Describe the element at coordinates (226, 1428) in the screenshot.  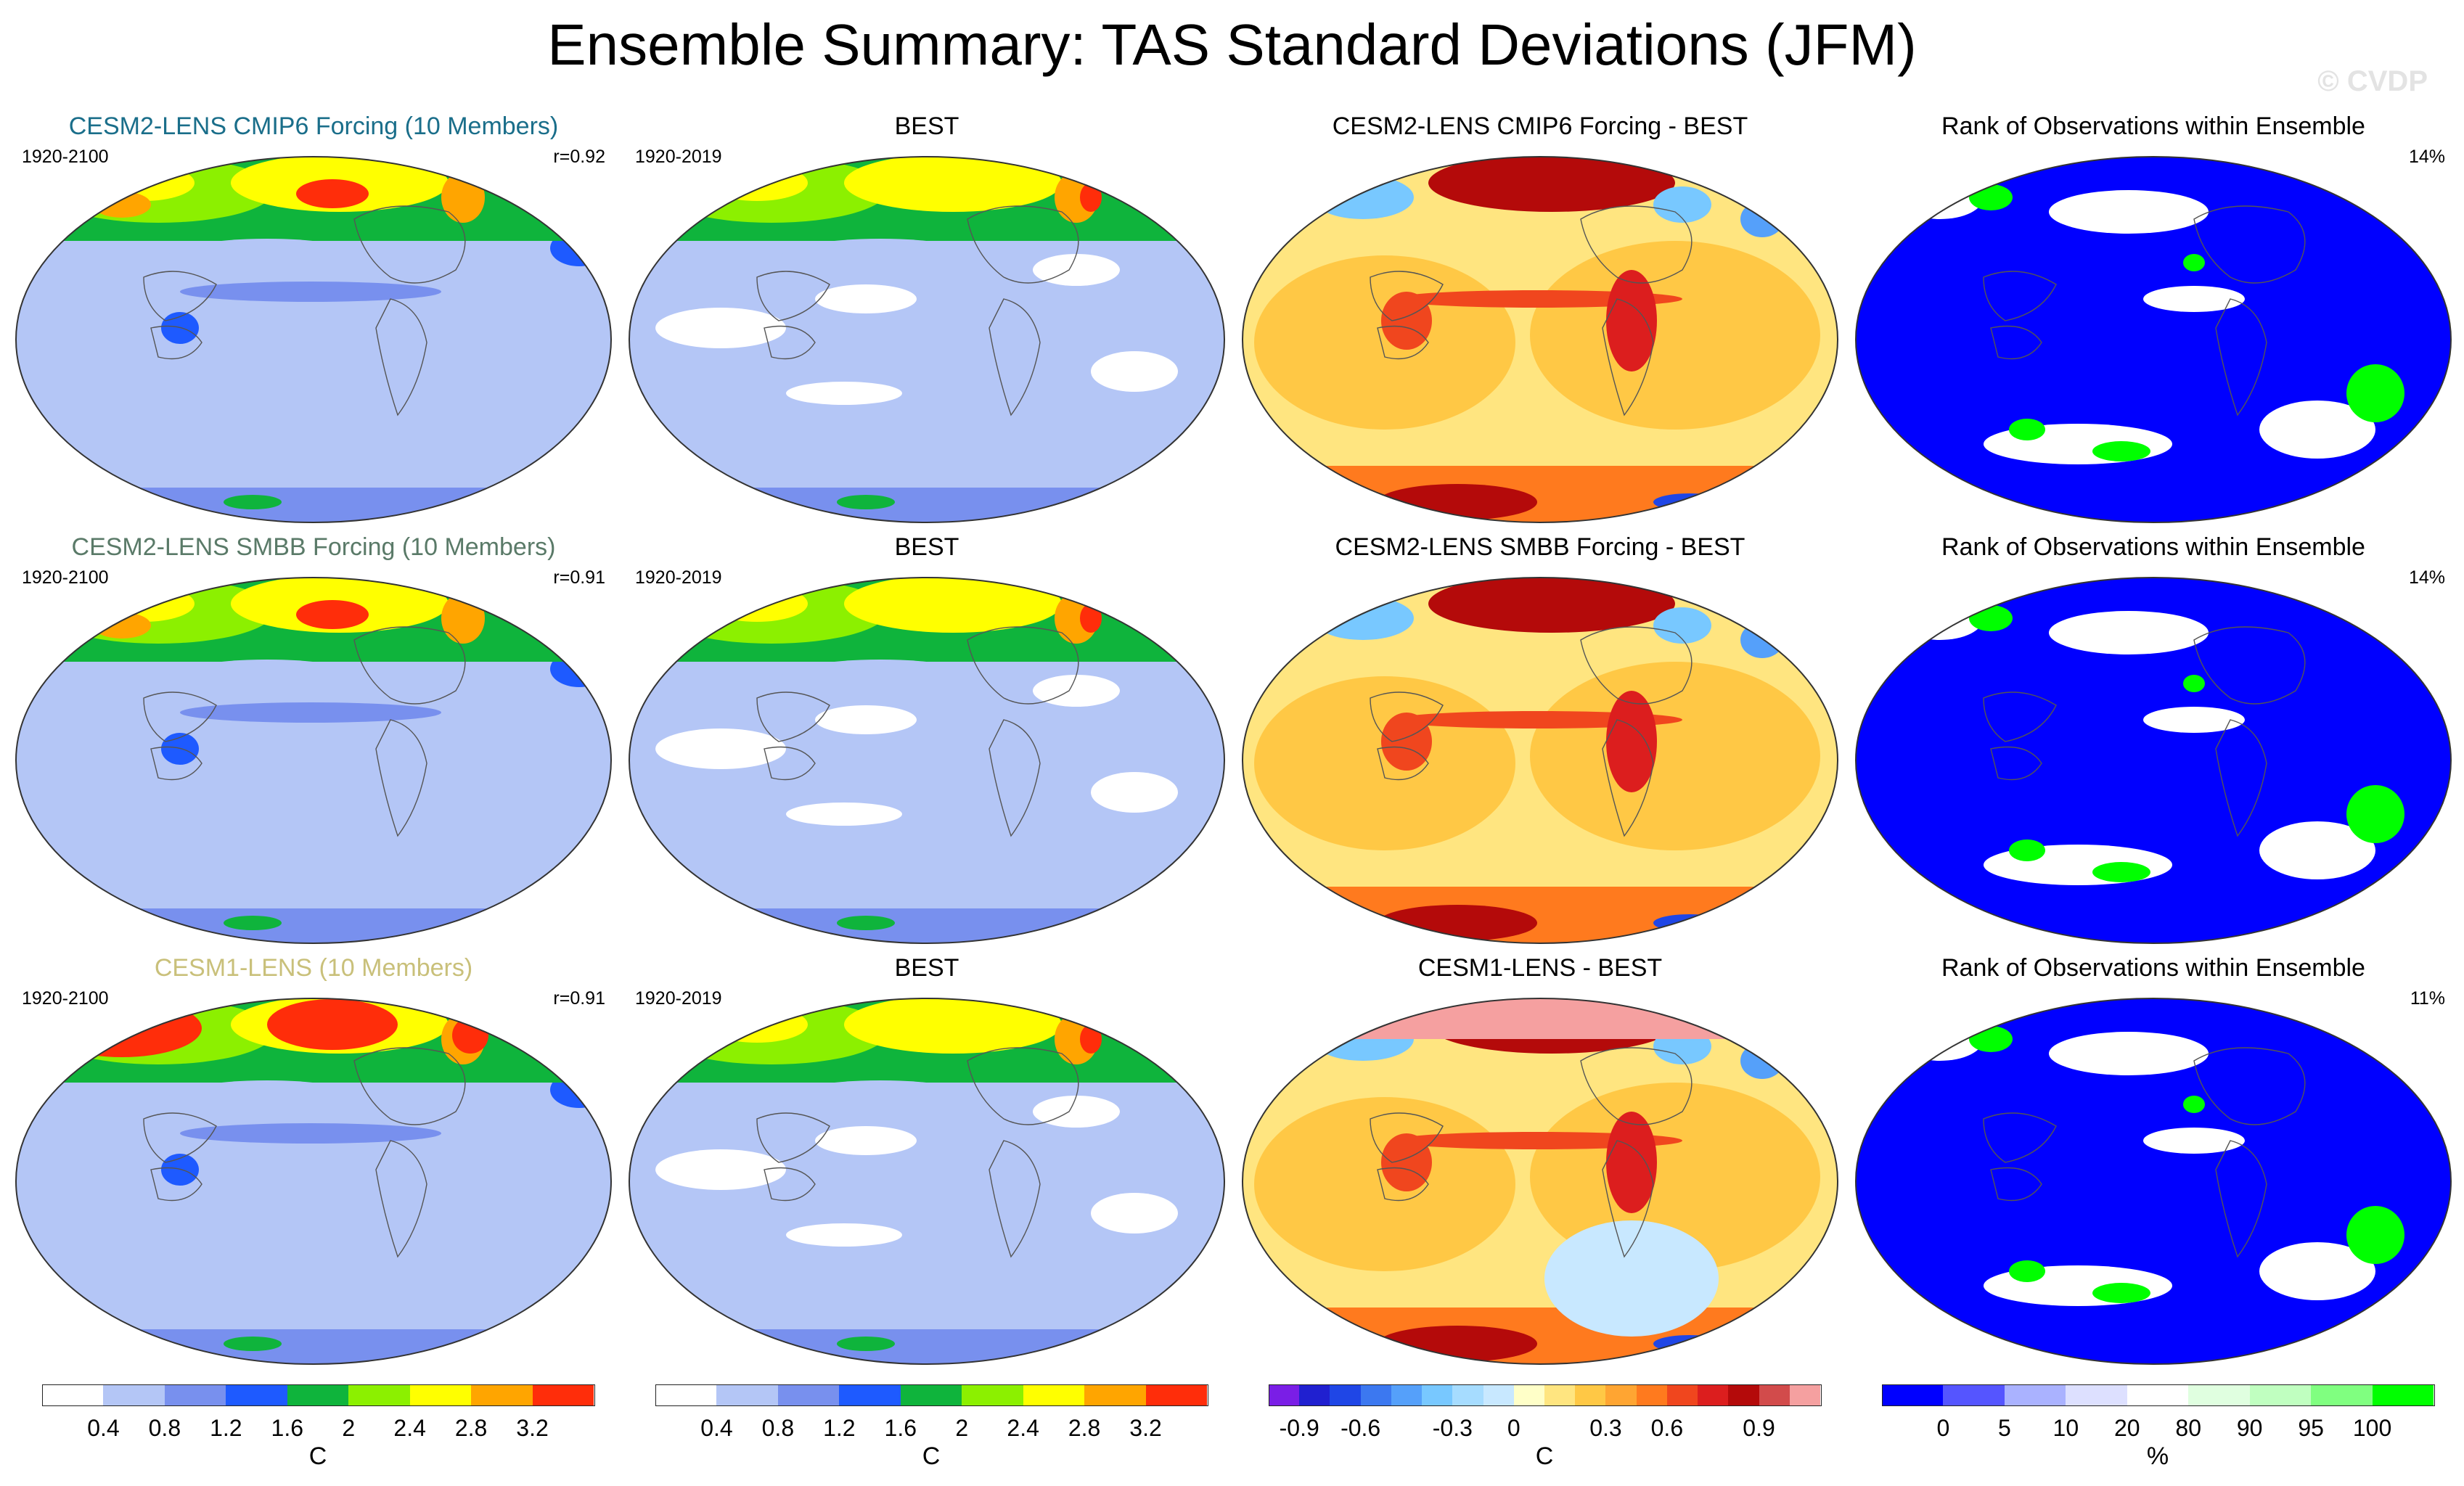
I see `colorbar-sd-tick-label: 1.2` at that location.